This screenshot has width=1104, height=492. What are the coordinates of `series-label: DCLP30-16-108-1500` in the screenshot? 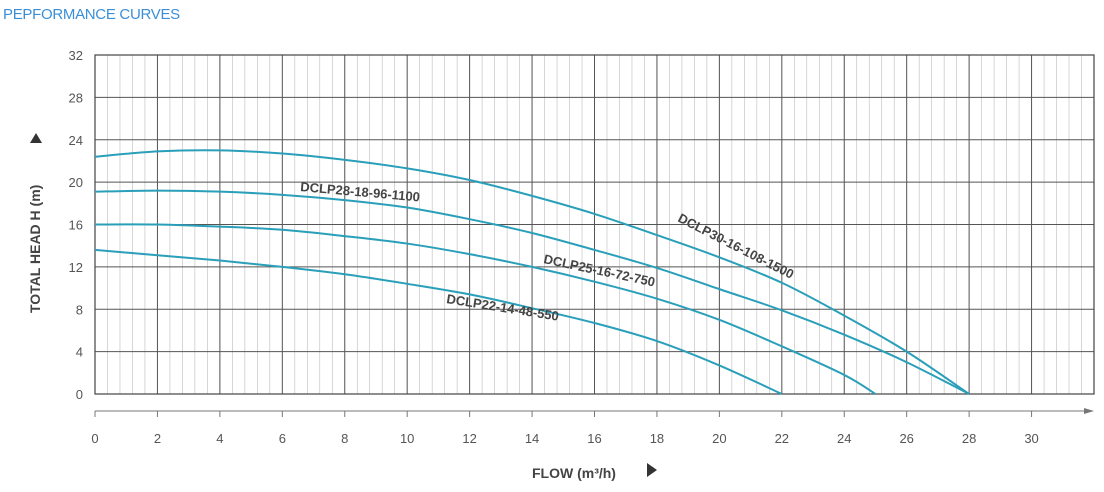 It's located at (736, 245).